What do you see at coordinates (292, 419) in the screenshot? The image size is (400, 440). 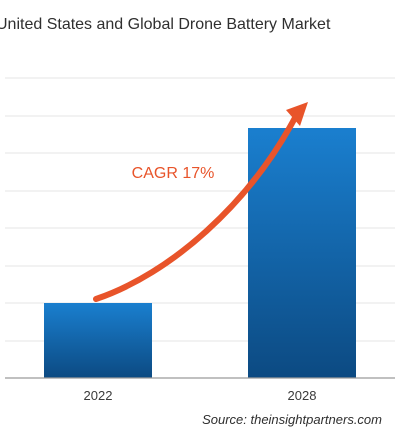 I see `source-credit: Source: theinsightpartners.com` at bounding box center [292, 419].